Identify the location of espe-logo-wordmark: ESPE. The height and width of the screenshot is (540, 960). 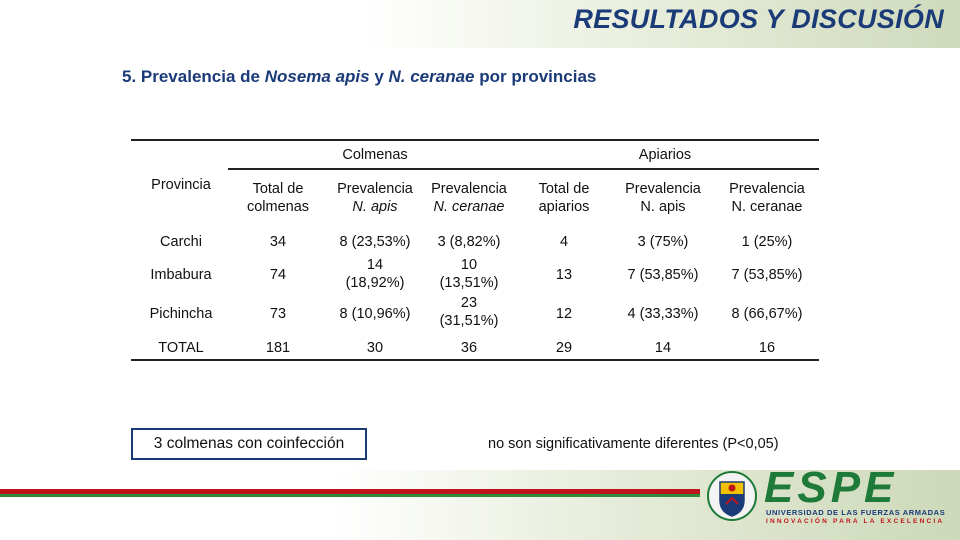
(831, 487).